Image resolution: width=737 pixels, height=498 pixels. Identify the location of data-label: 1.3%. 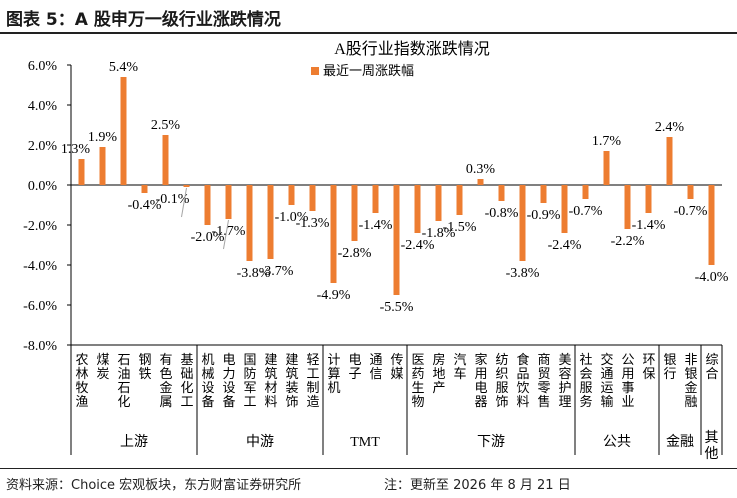
(76, 149).